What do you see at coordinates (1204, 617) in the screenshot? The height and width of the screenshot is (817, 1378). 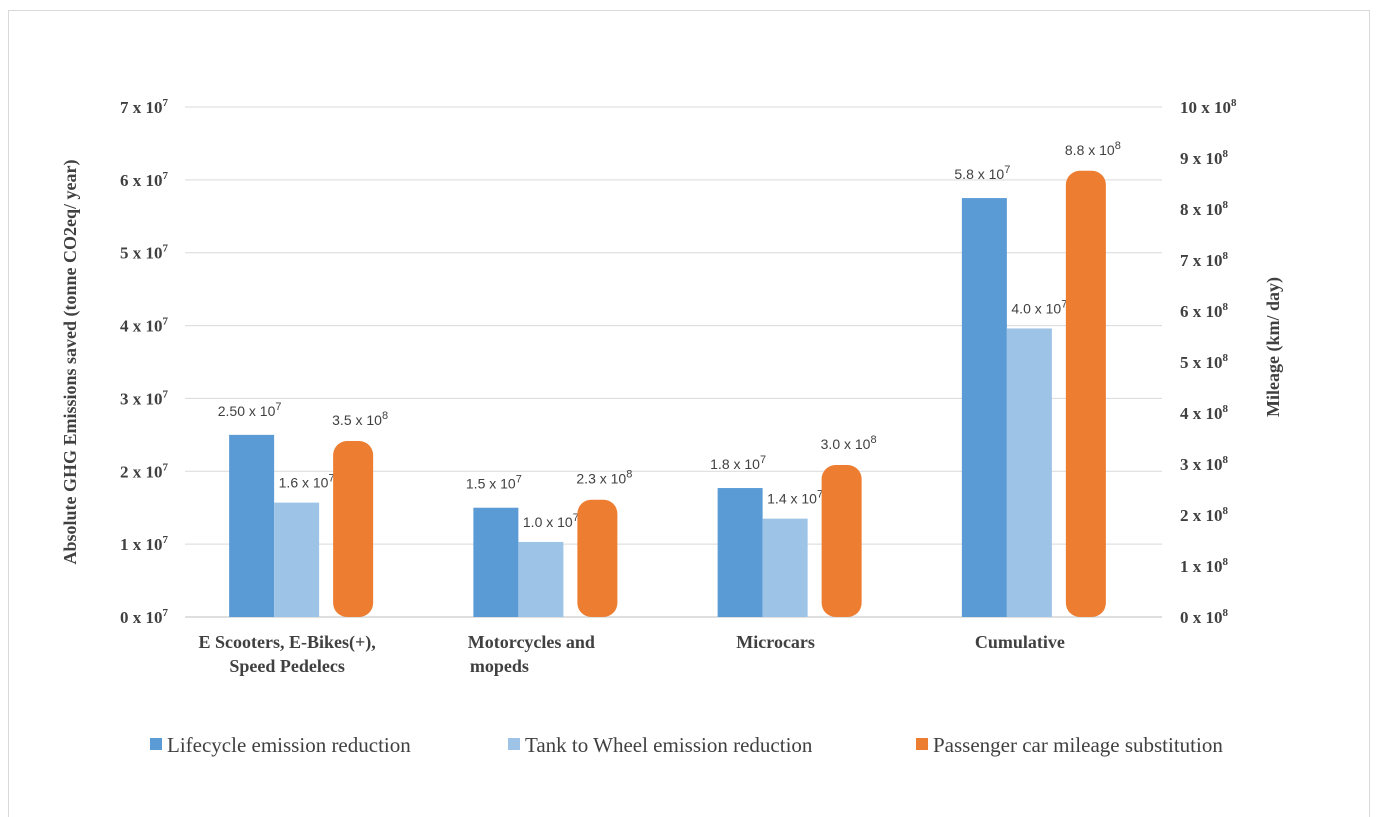 I see `y2-tick-label: 0 x 10⁸` at bounding box center [1204, 617].